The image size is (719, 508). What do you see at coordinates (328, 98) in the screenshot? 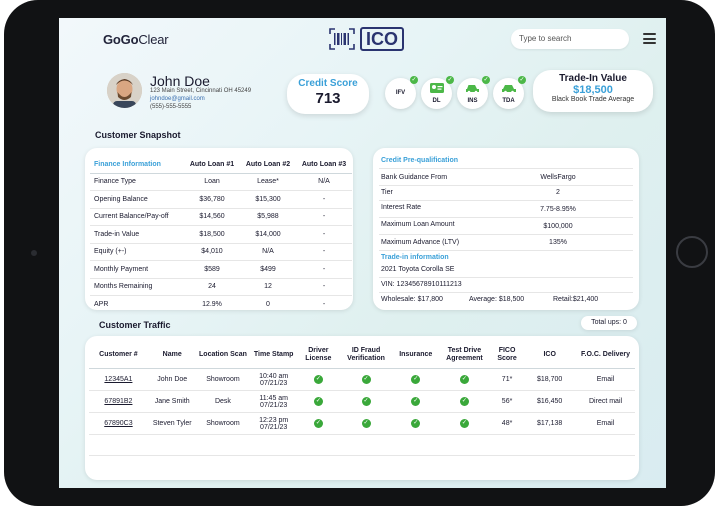
I see `credit-score-value: 713` at bounding box center [328, 98].